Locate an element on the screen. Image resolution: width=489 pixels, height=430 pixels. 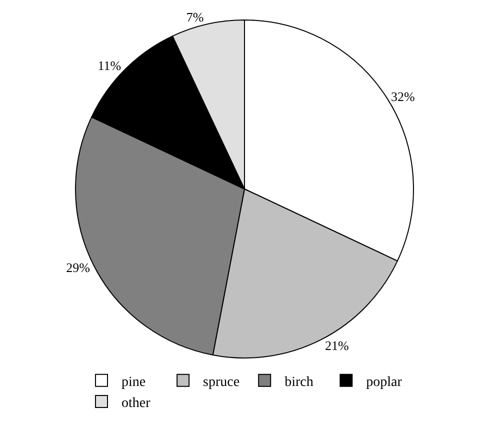
legend-label: birch is located at coordinates (299, 382).